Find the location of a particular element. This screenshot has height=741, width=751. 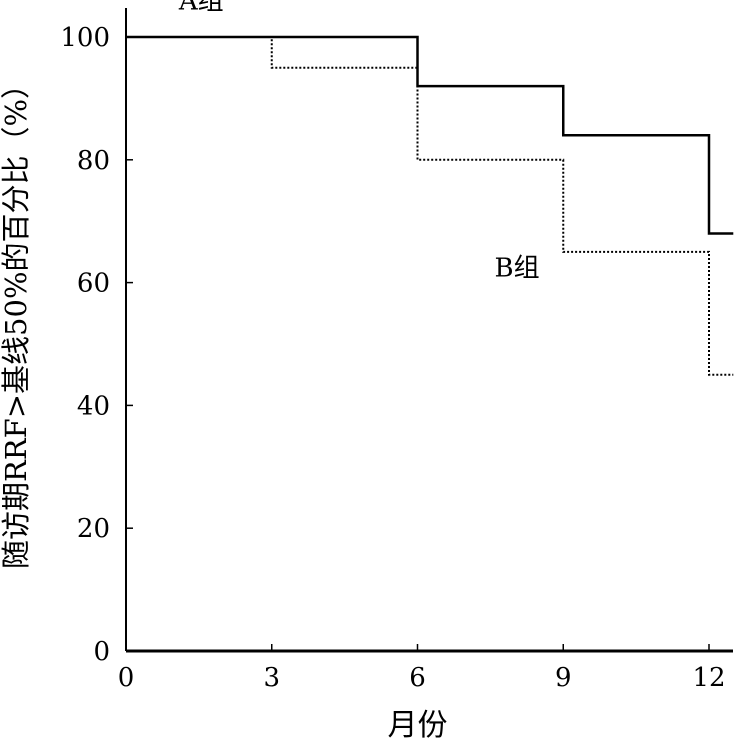

x-tick-label: 12 is located at coordinates (708, 678).